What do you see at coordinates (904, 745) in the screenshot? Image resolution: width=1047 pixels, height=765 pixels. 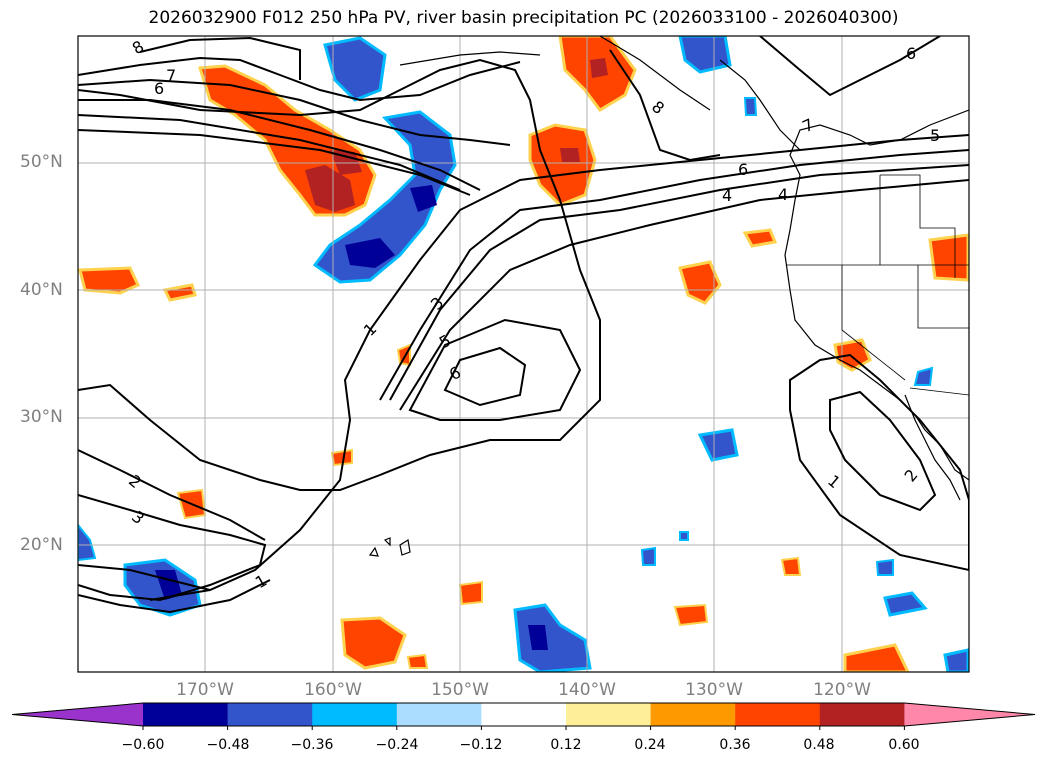 I see `colorbar-tick-label: 0.60` at bounding box center [904, 745].